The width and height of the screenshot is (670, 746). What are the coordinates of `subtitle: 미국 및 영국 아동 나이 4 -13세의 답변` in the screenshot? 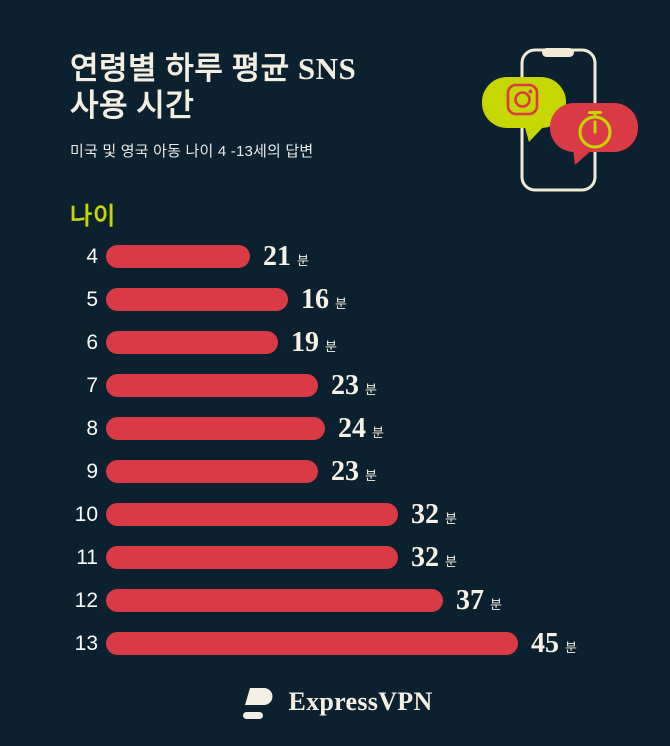 It's located at (192, 151).